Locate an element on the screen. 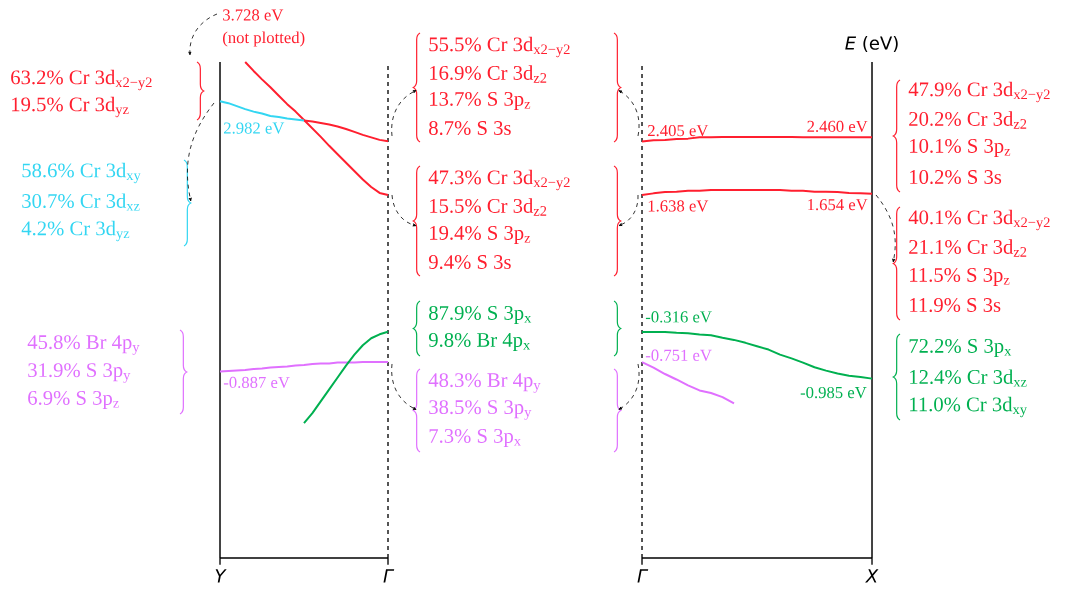 The height and width of the screenshot is (596, 1091). text: 47.9% Cr 3d$_{x2−y2}$ is located at coordinates (979, 92).